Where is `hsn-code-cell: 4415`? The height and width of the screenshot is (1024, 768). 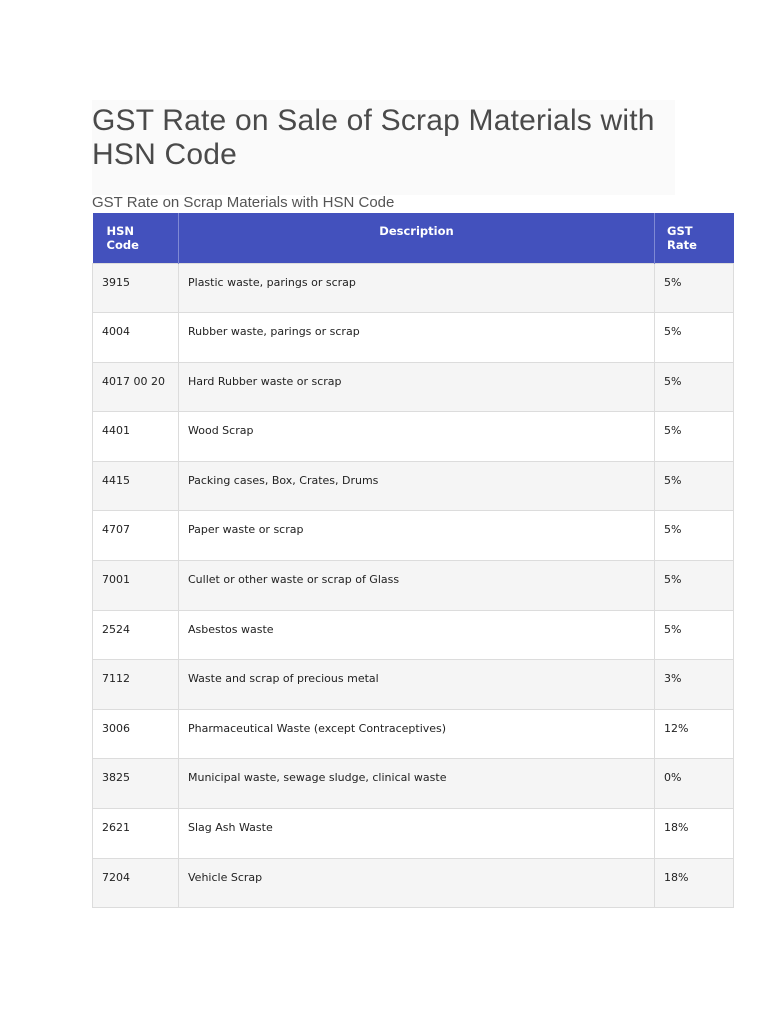
hsn-code-cell: 4415 is located at coordinates (135, 486).